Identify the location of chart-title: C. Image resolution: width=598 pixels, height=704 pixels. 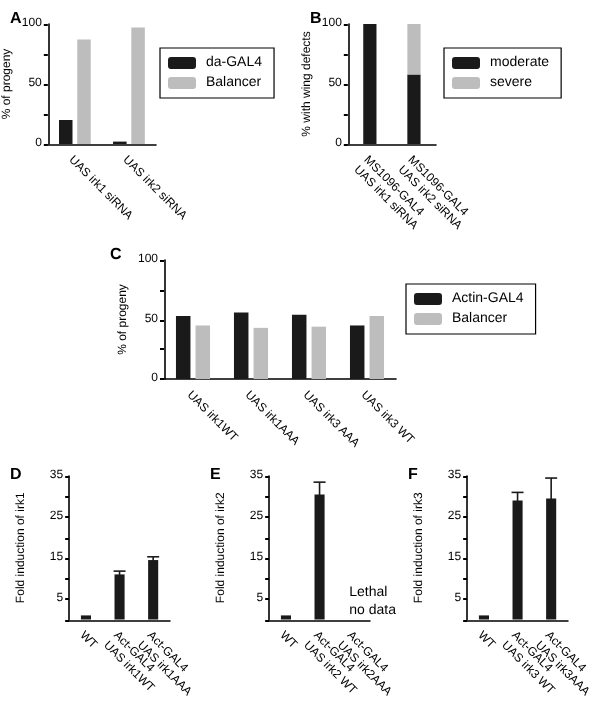
(116, 254).